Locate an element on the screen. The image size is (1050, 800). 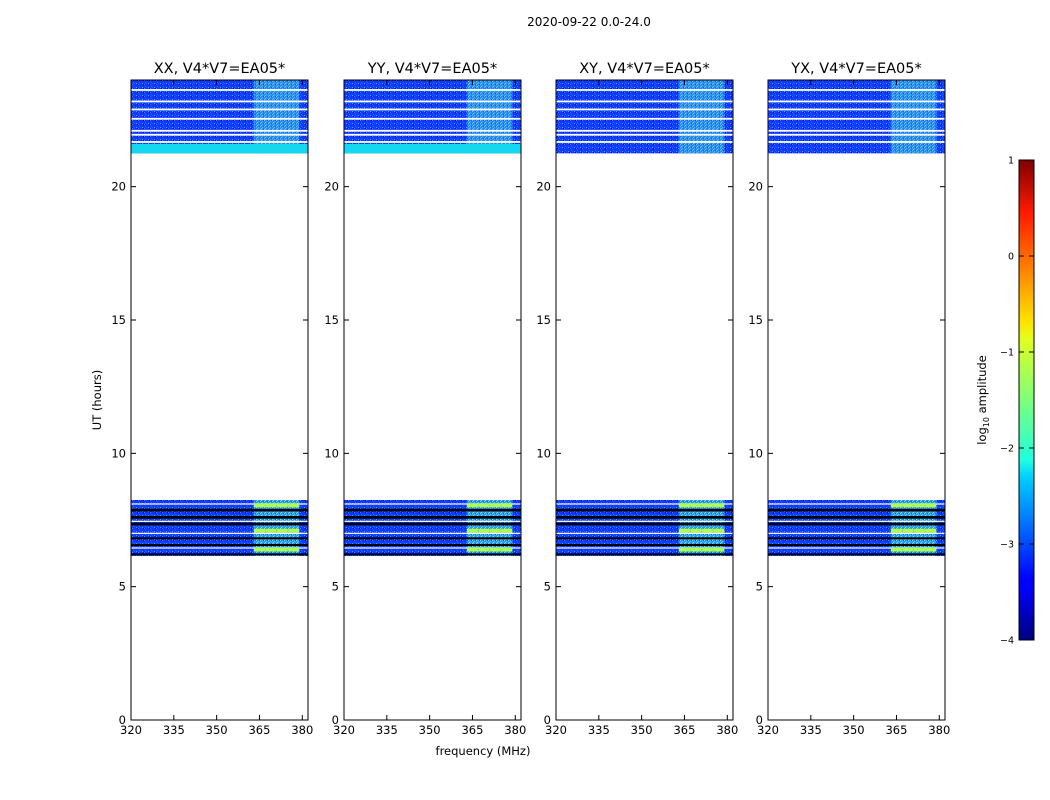
colorbar-gradient is located at coordinates (1026, 400).